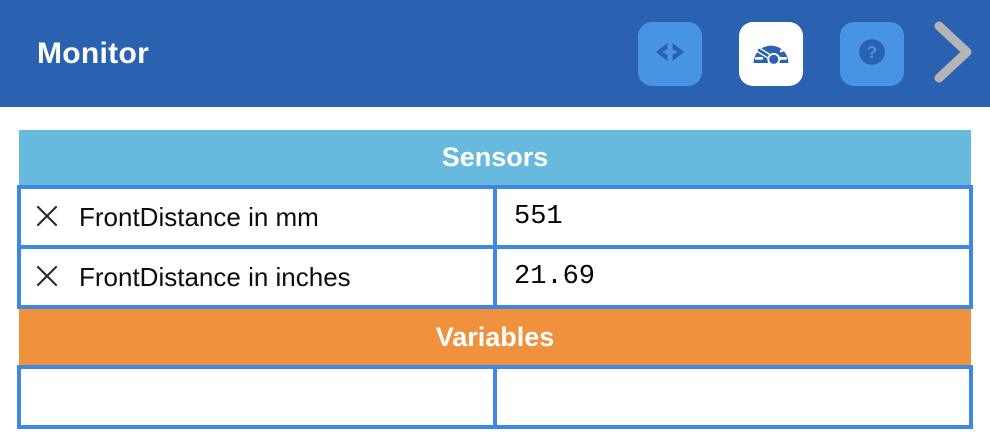  Describe the element at coordinates (215, 276) in the screenshot. I see `sensor-label: FrontDistance in inches` at that location.